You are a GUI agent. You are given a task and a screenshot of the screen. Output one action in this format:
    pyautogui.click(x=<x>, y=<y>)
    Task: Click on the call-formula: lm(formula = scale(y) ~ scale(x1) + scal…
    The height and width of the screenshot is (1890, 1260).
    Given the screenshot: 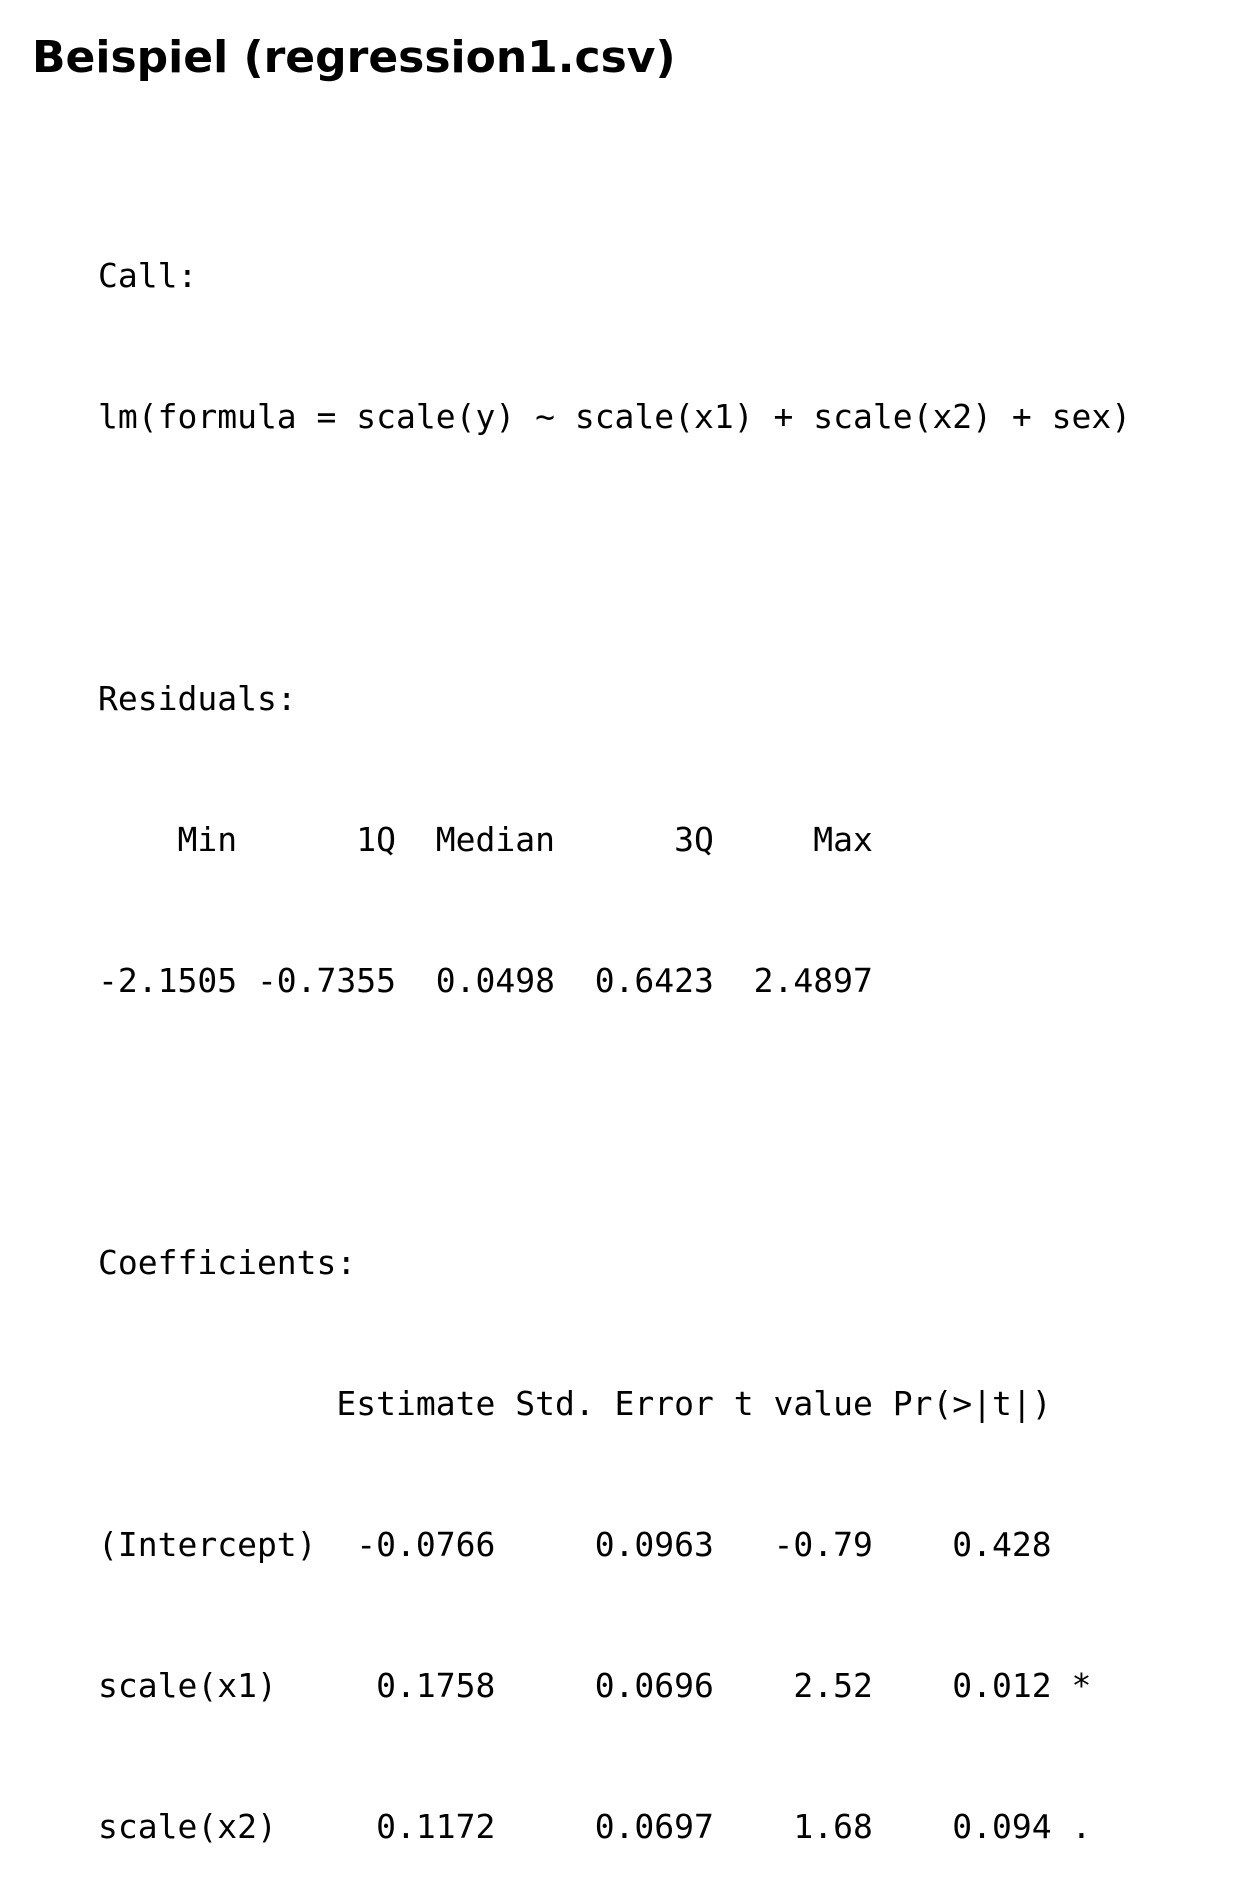 What is the action you would take?
    pyautogui.click(x=615, y=416)
    